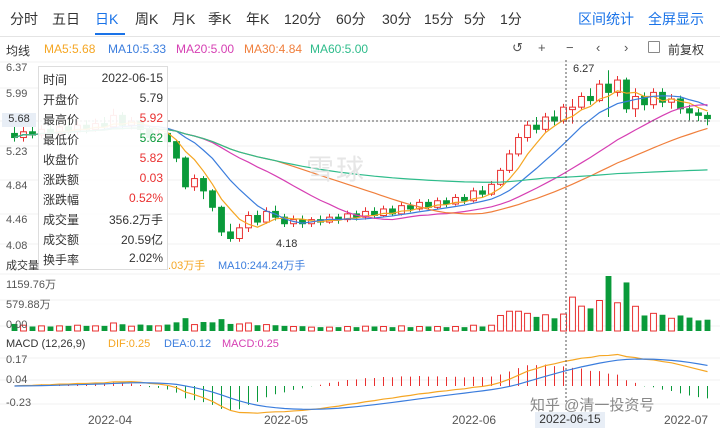 This screenshot has width=720, height=430. I want to click on fuquan-checkbox, so click(654, 47).